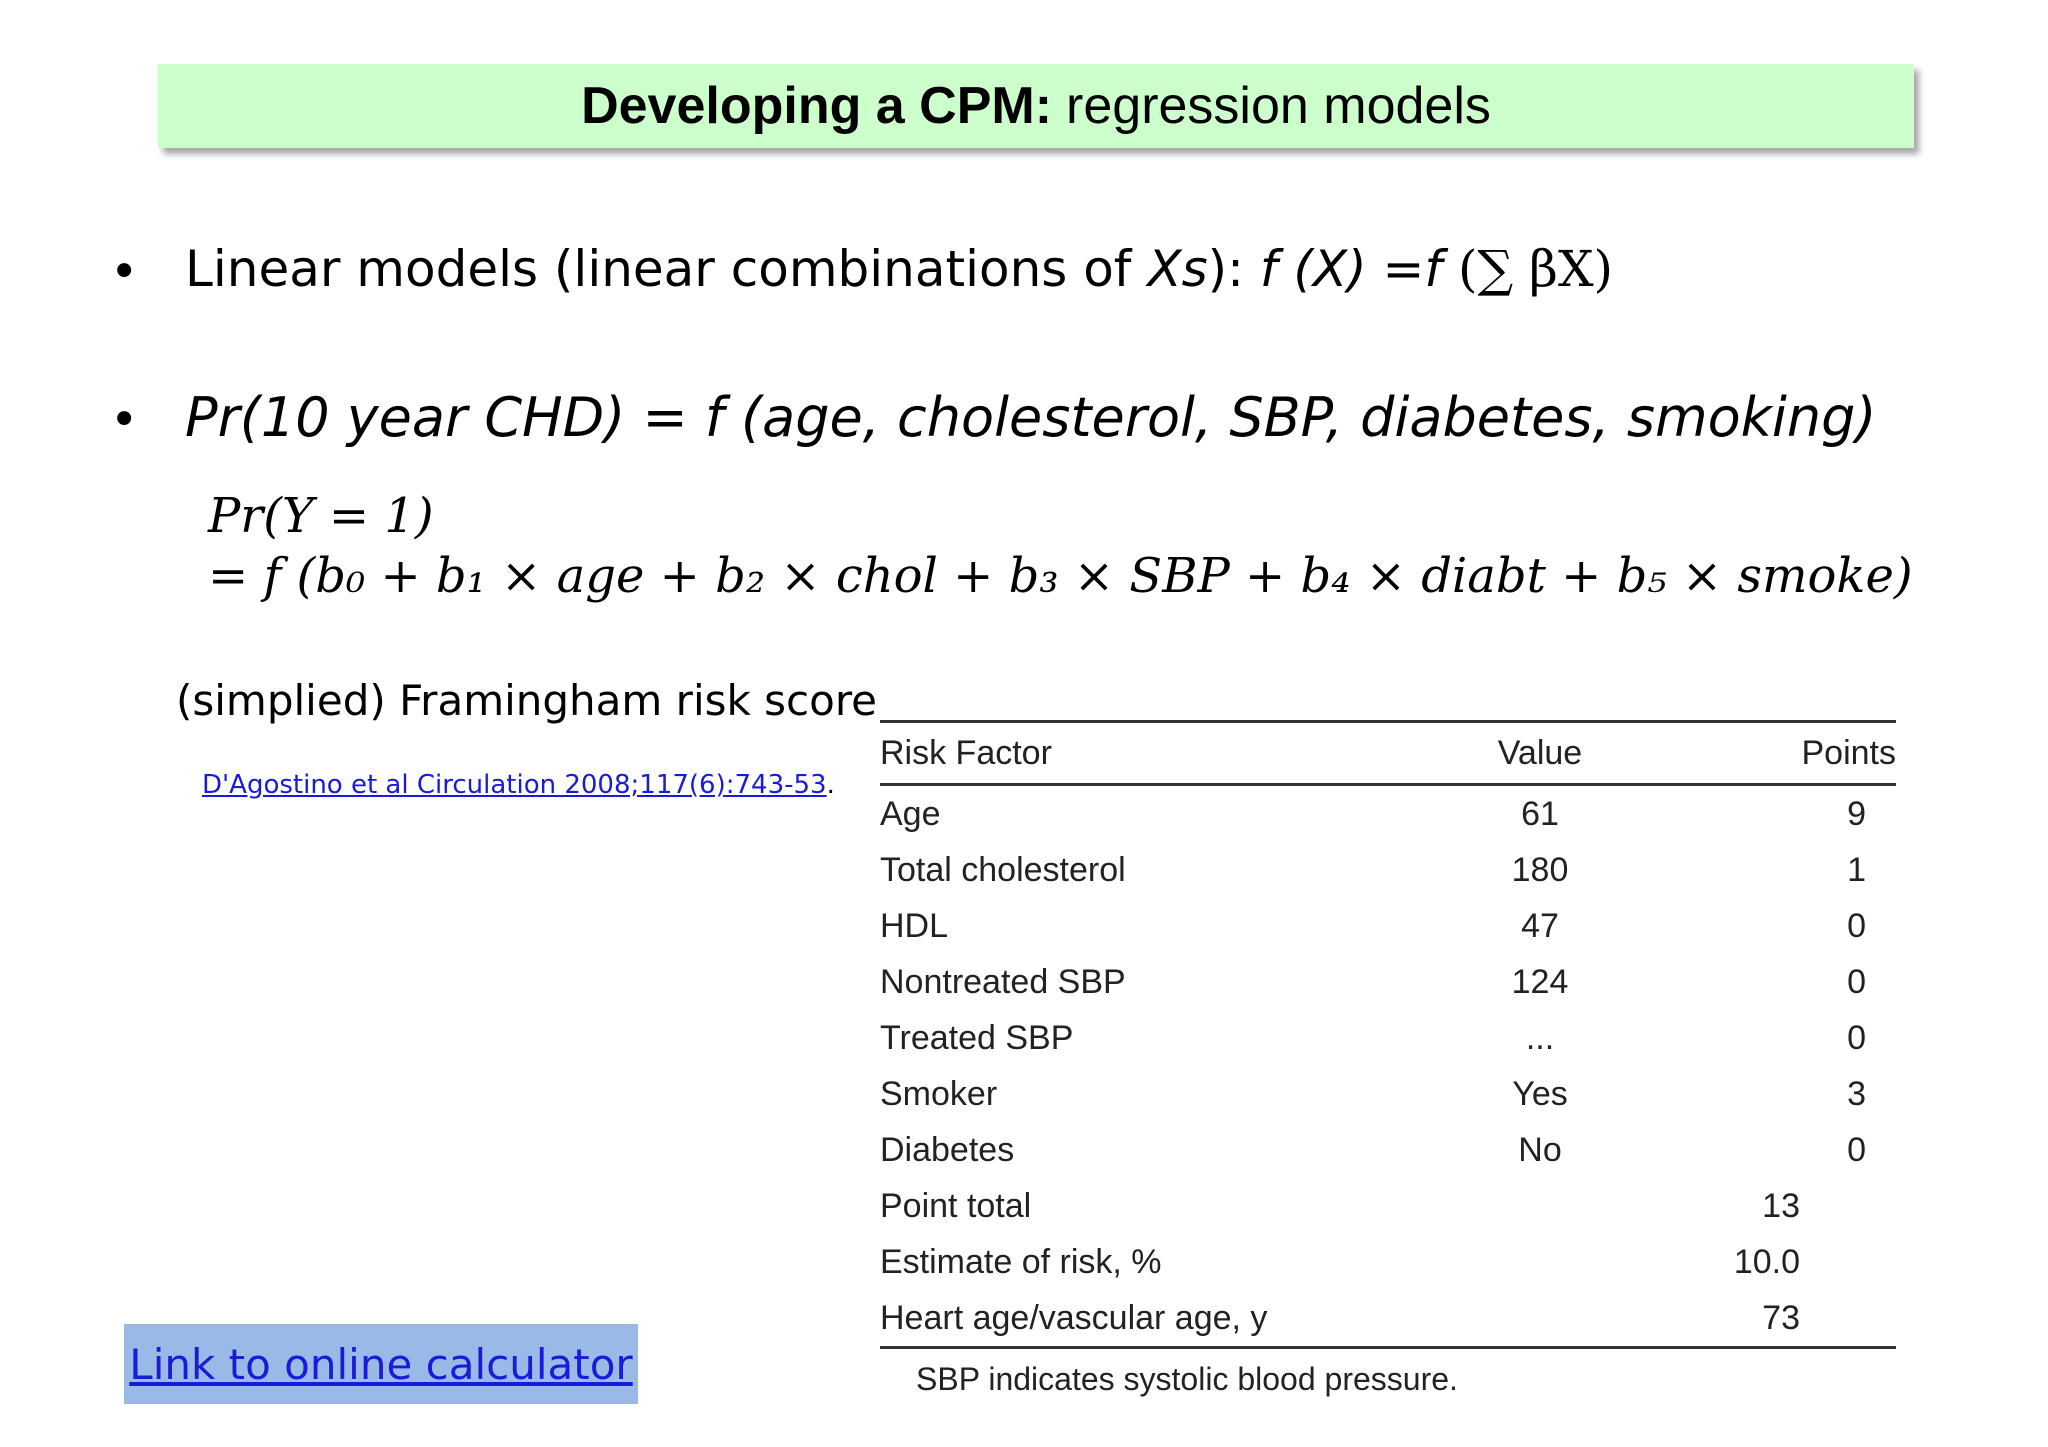  What do you see at coordinates (1388, 1262) in the screenshot?
I see `table-total-row: Estimate of risk, % 10.0` at bounding box center [1388, 1262].